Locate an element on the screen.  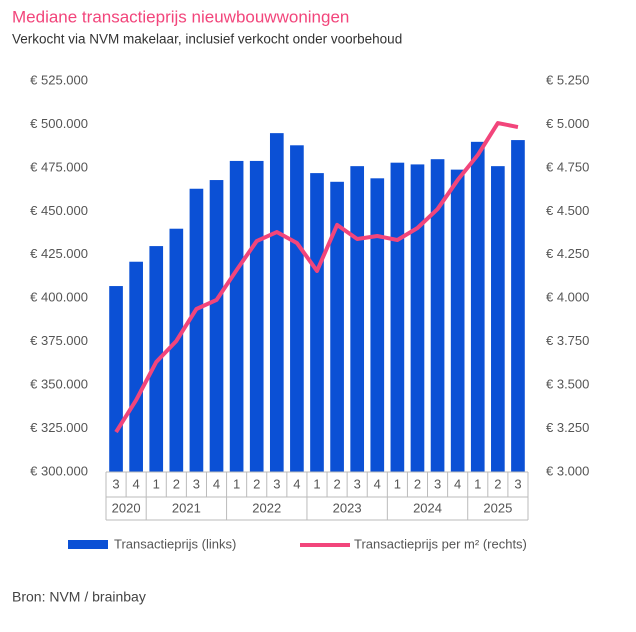
y-tick-label: € 350.000 is located at coordinates (59, 384).